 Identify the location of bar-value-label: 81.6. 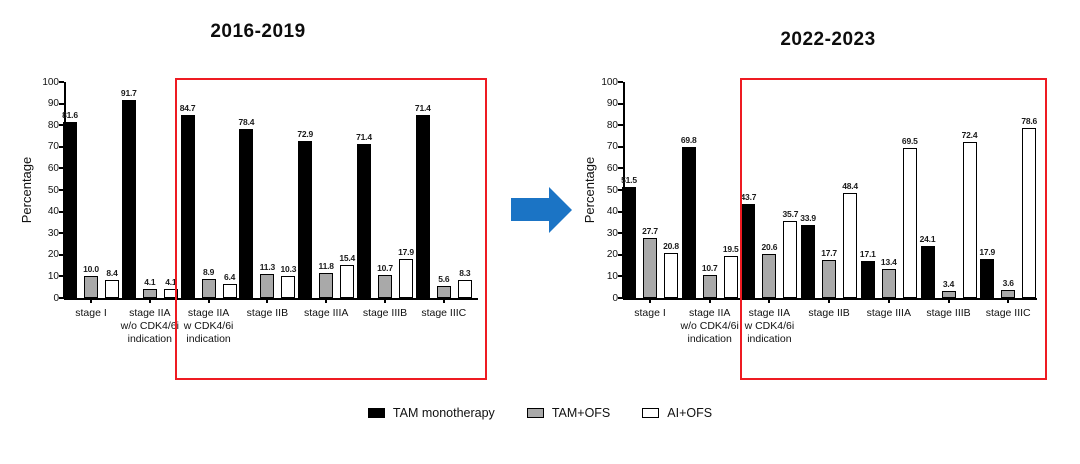
(70, 114).